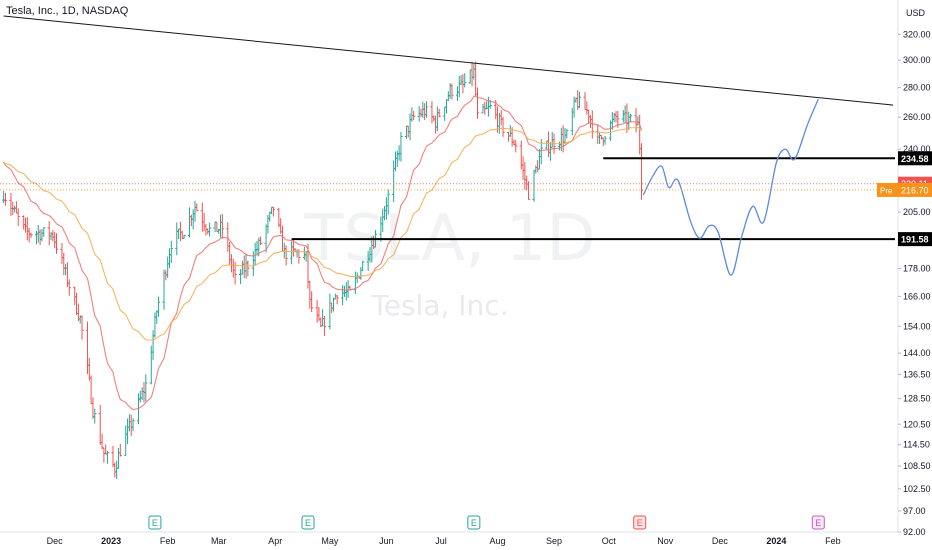 This screenshot has height=550, width=932. Describe the element at coordinates (915, 240) in the screenshot. I see `level-value-label: 191.58` at that location.